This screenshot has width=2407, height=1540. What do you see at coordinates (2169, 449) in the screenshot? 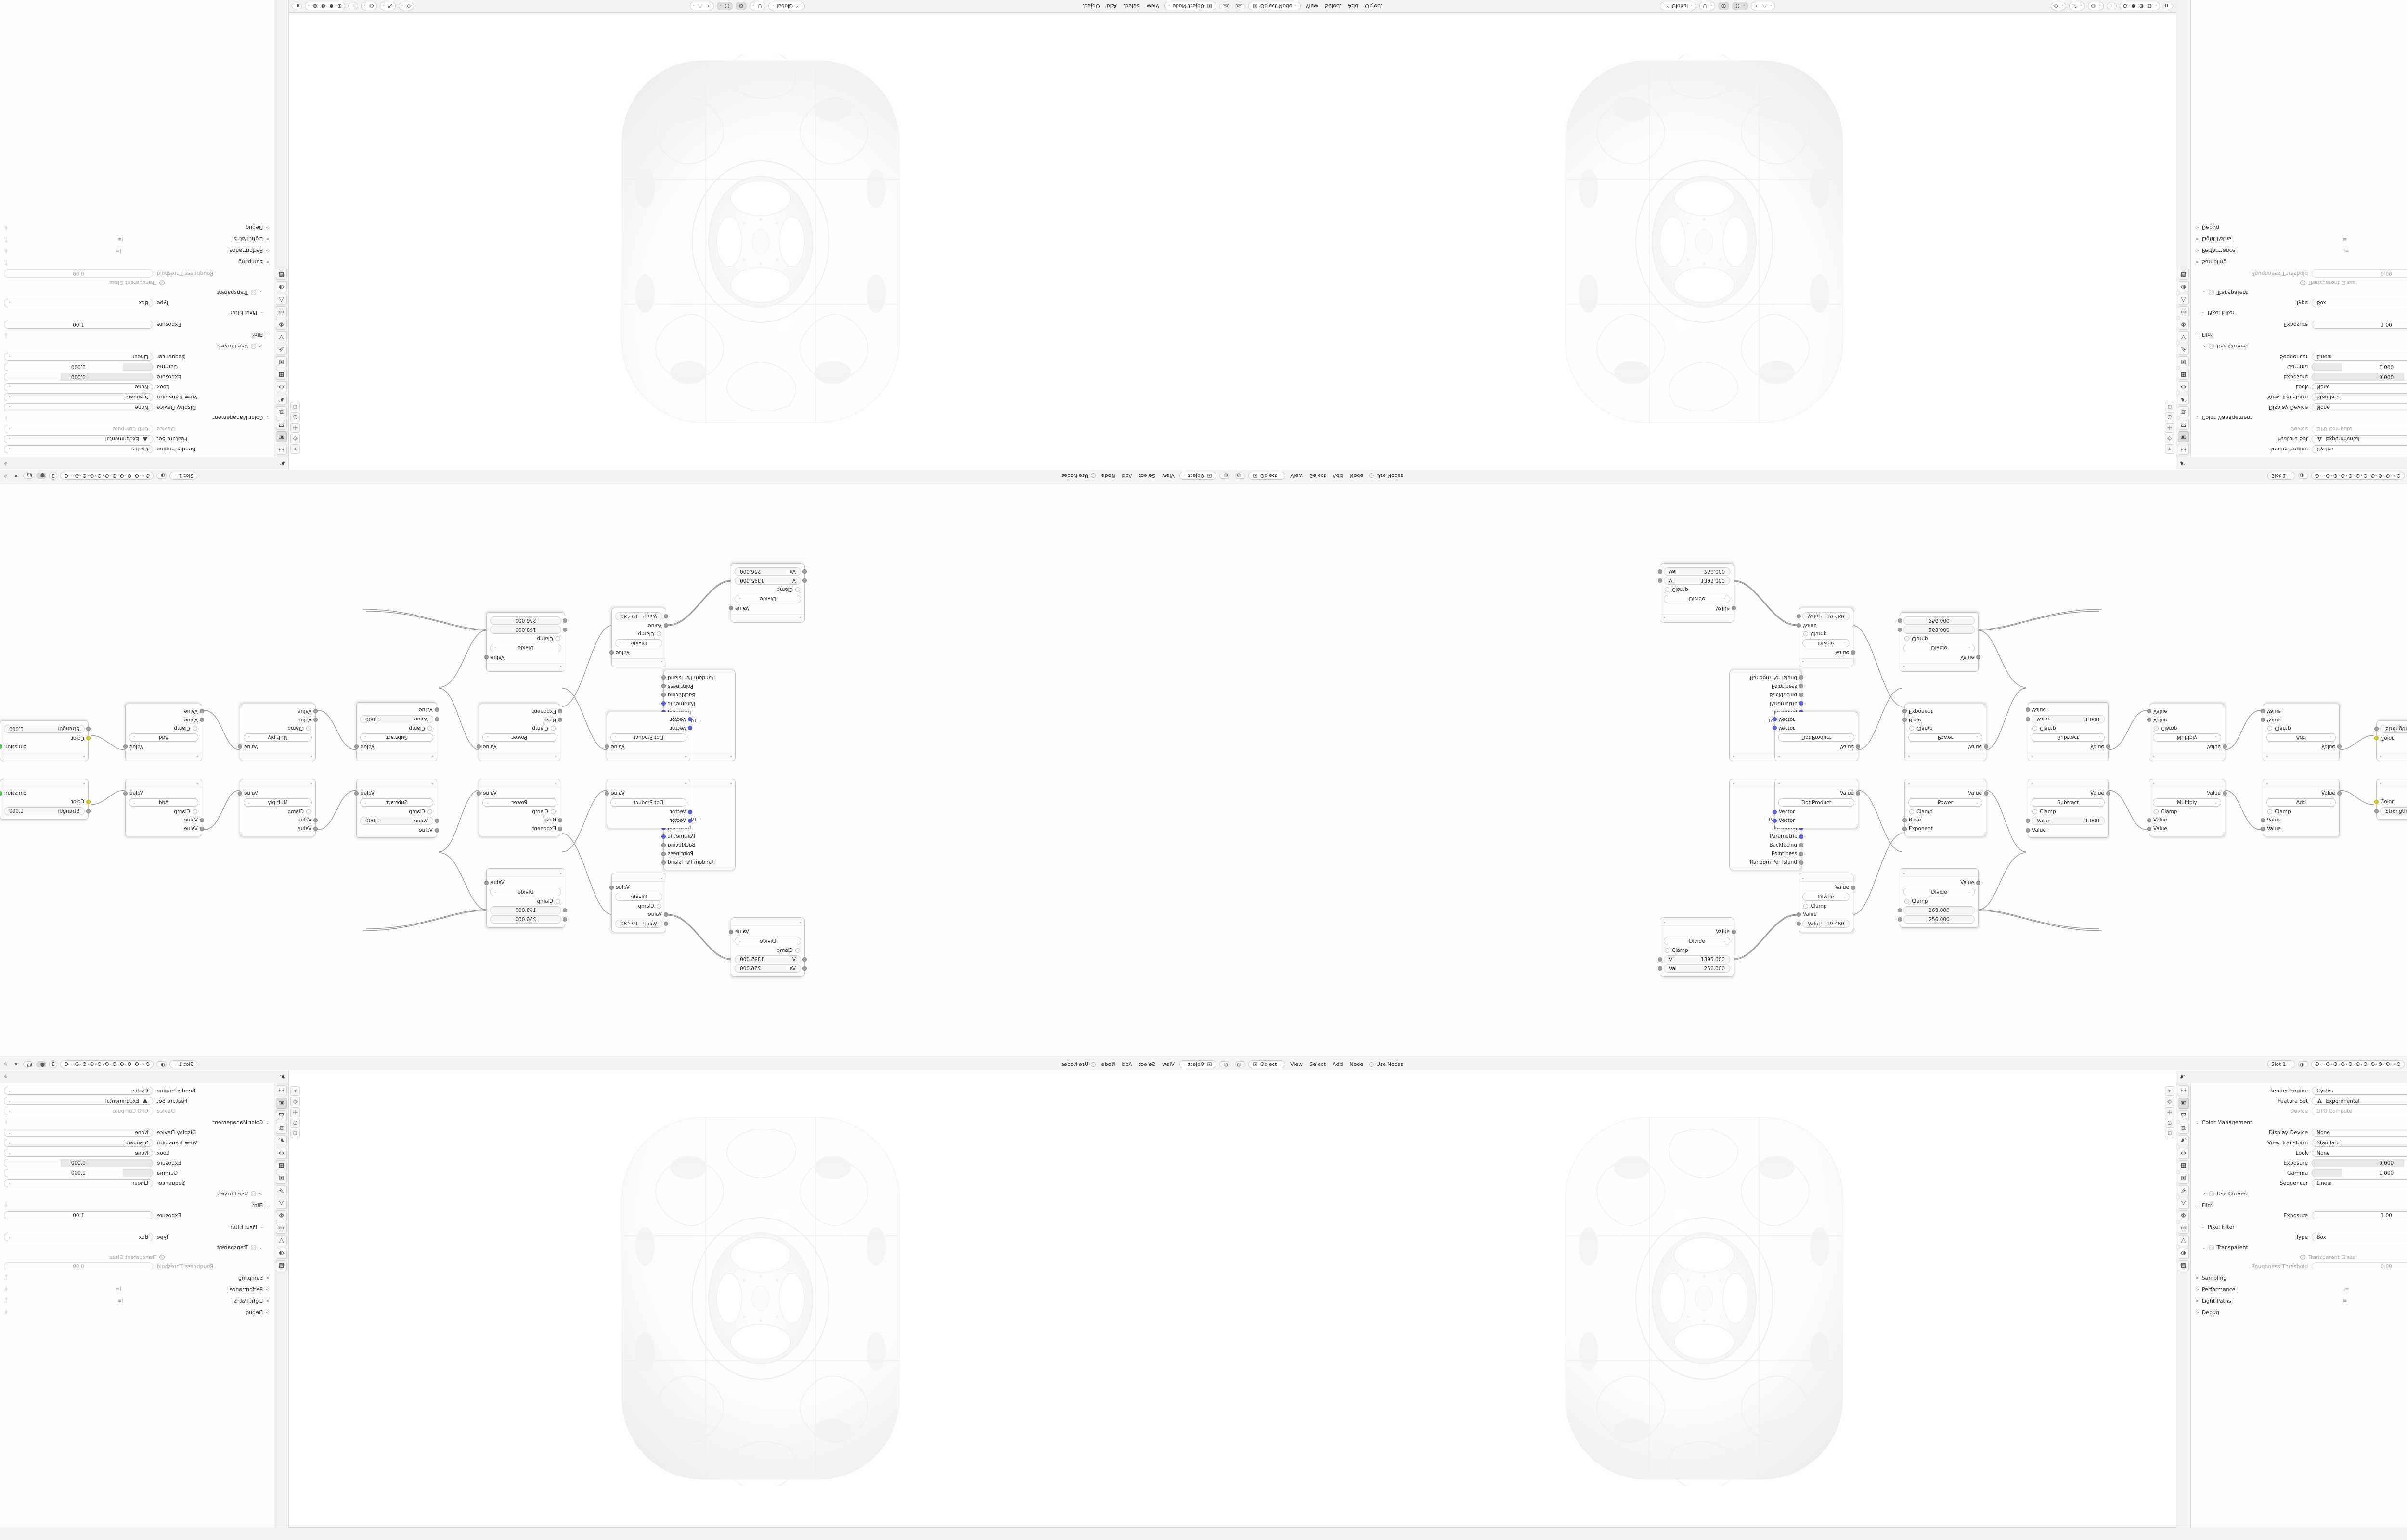
I see `vp-tool-select-icon` at bounding box center [2169, 449].